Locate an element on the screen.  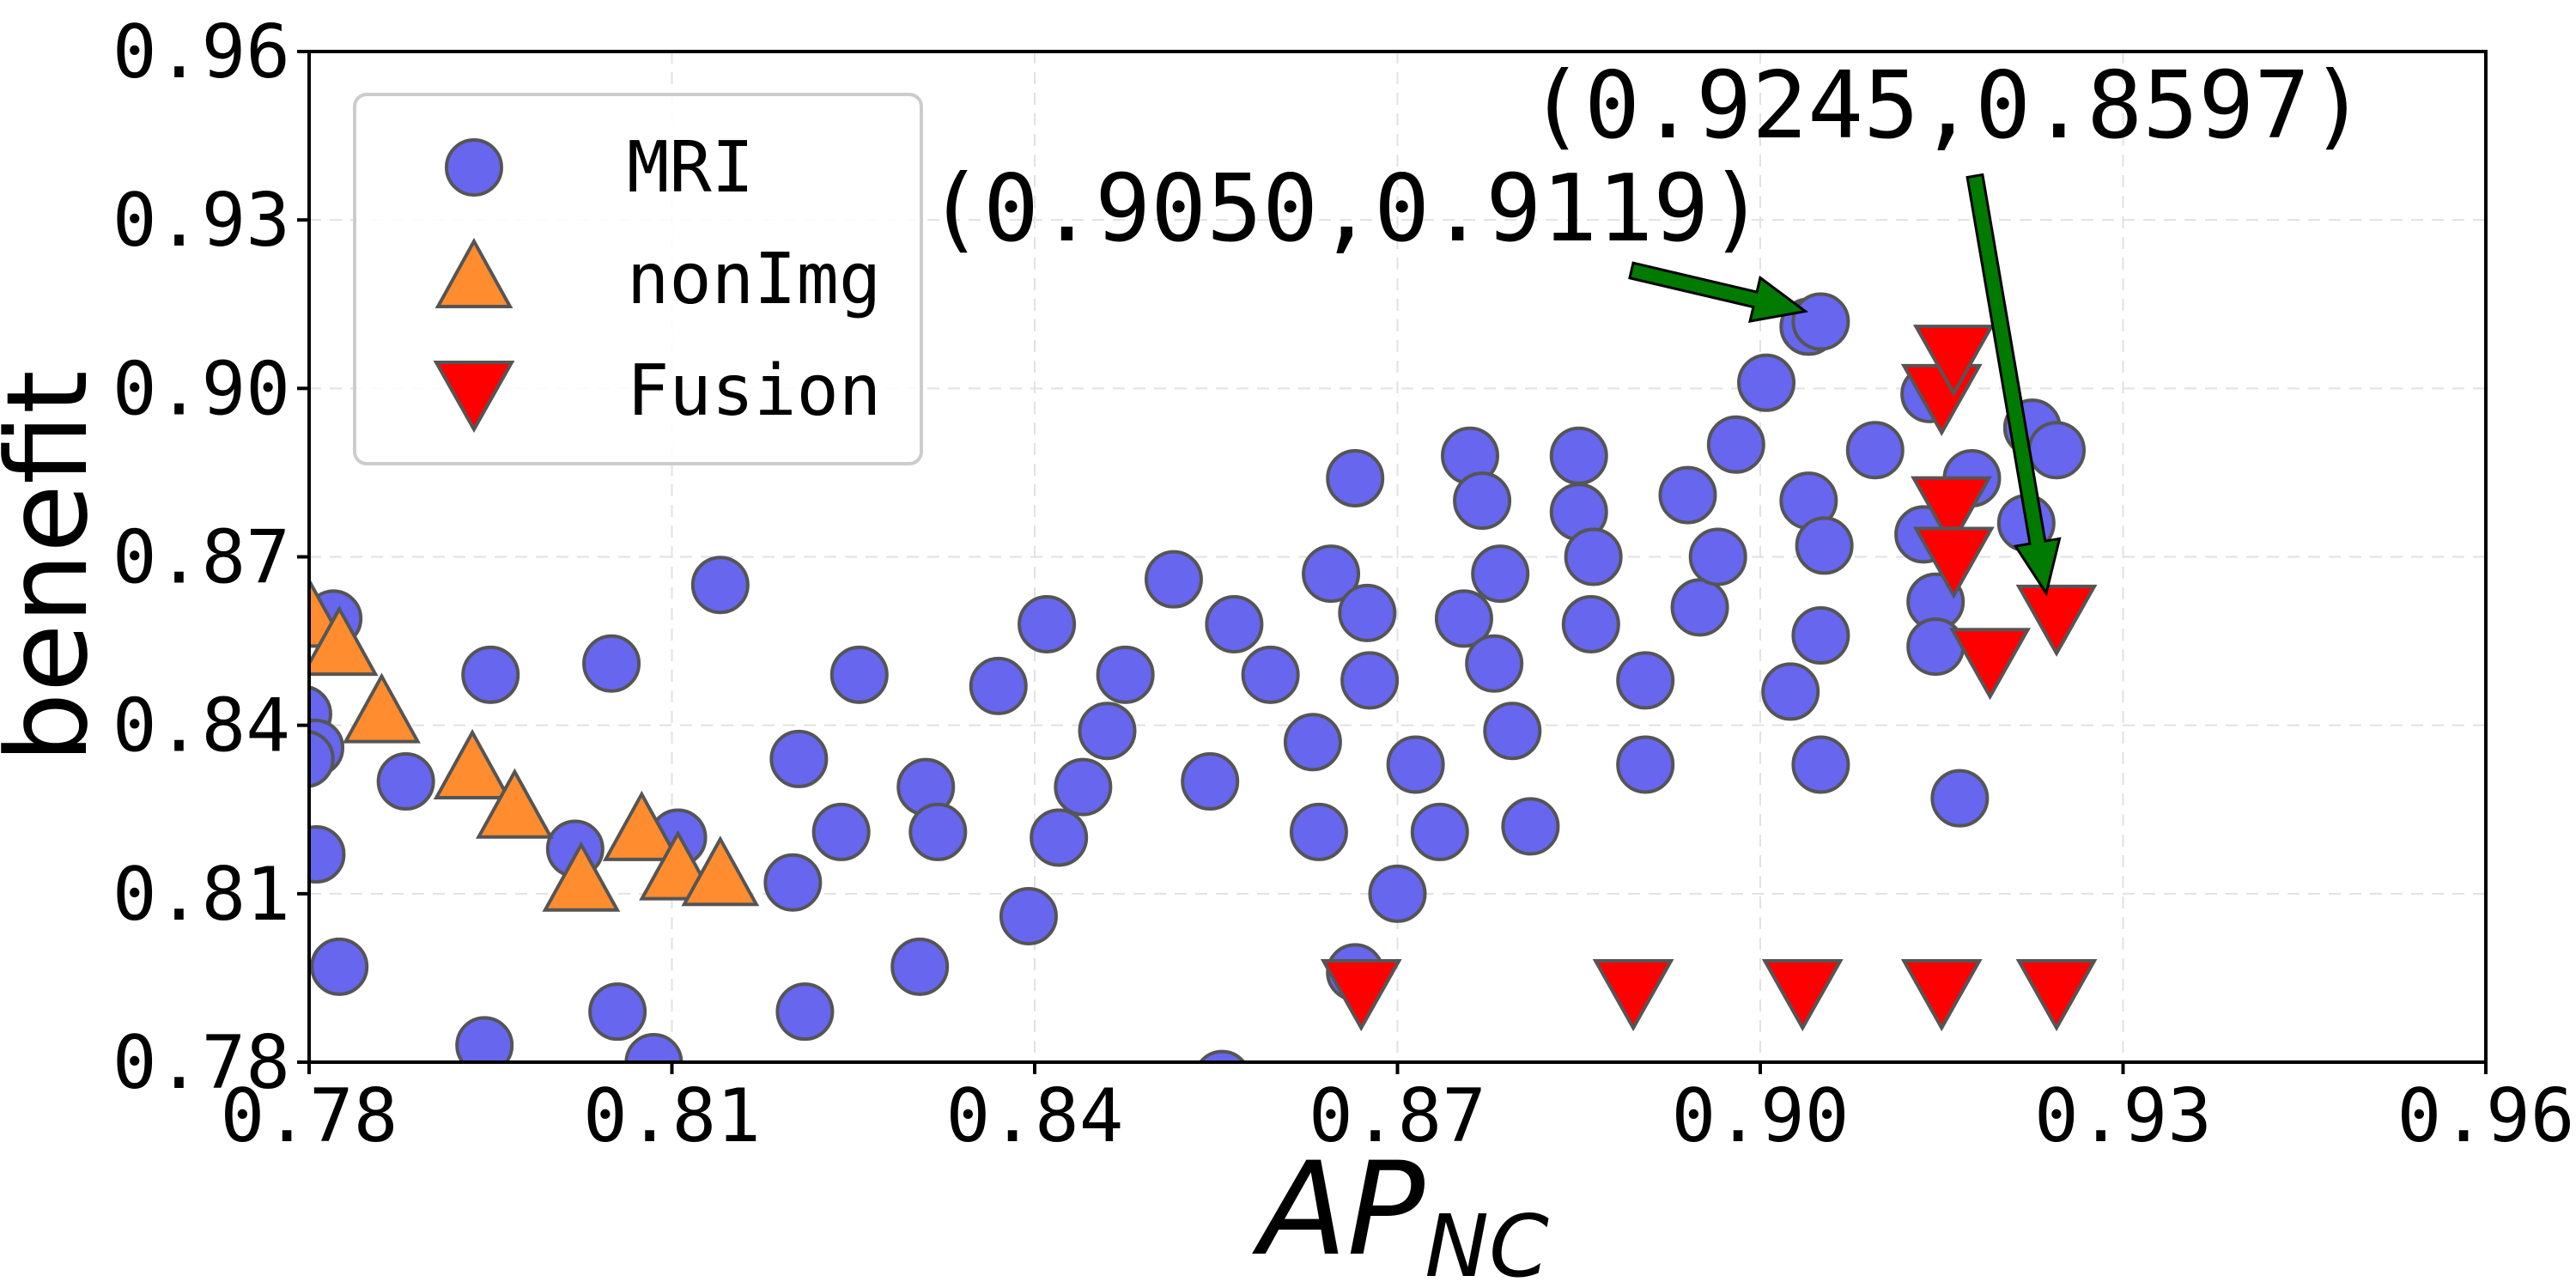
y-tick-label: 0.96 is located at coordinates (201, 52).